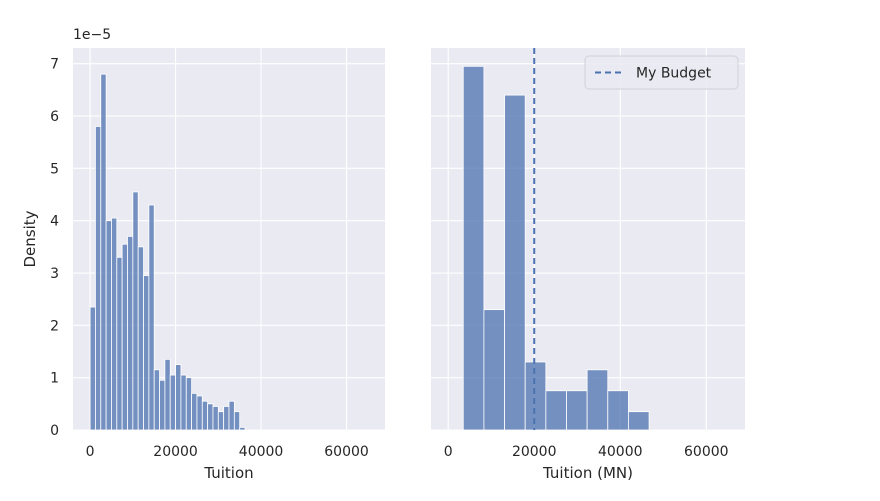  I want to click on y-tick-label: 0, so click(54, 431).